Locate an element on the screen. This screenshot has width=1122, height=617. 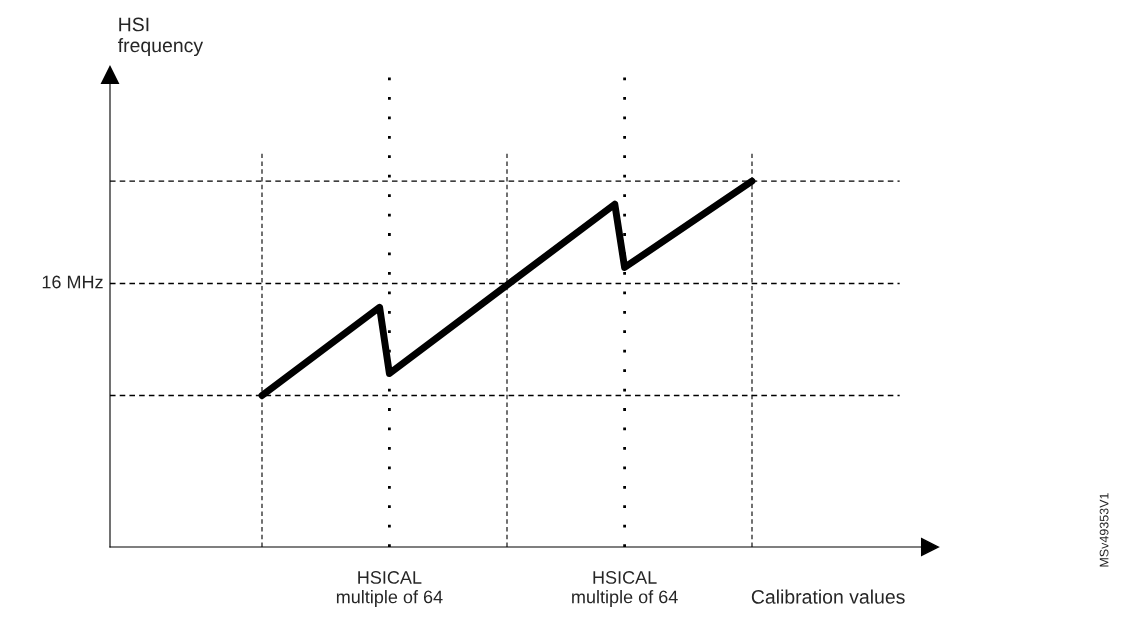
text: MSv49353V1 is located at coordinates (1104, 530).